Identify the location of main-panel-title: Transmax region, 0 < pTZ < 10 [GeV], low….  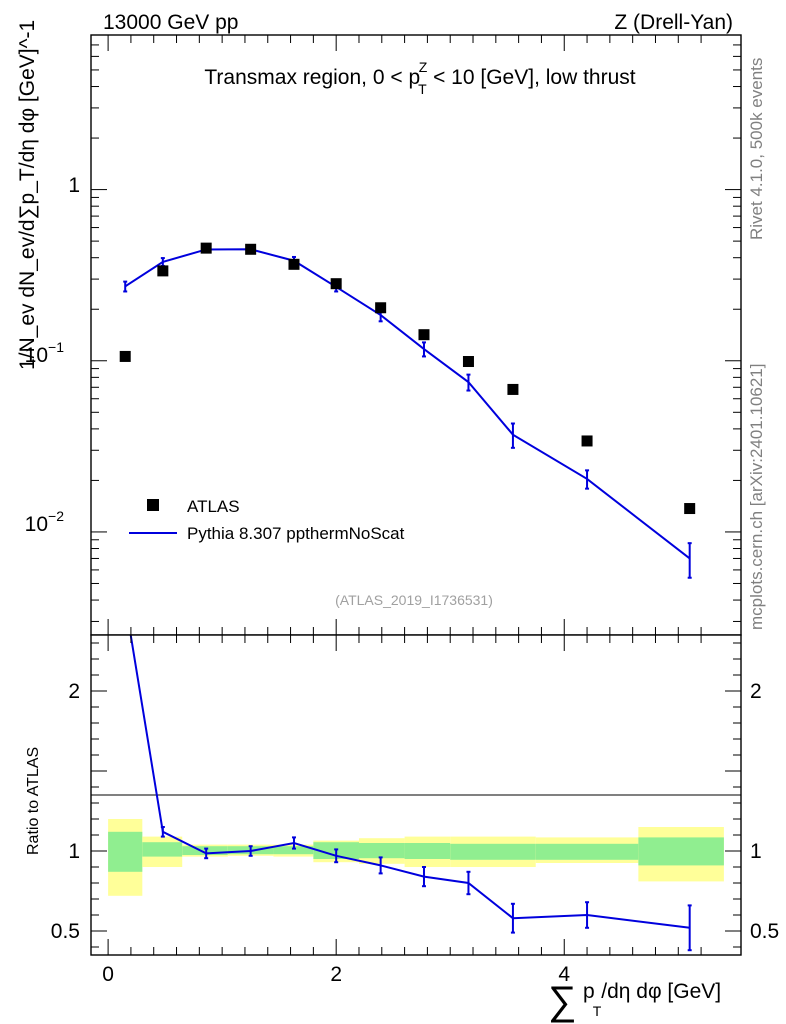
(419, 78).